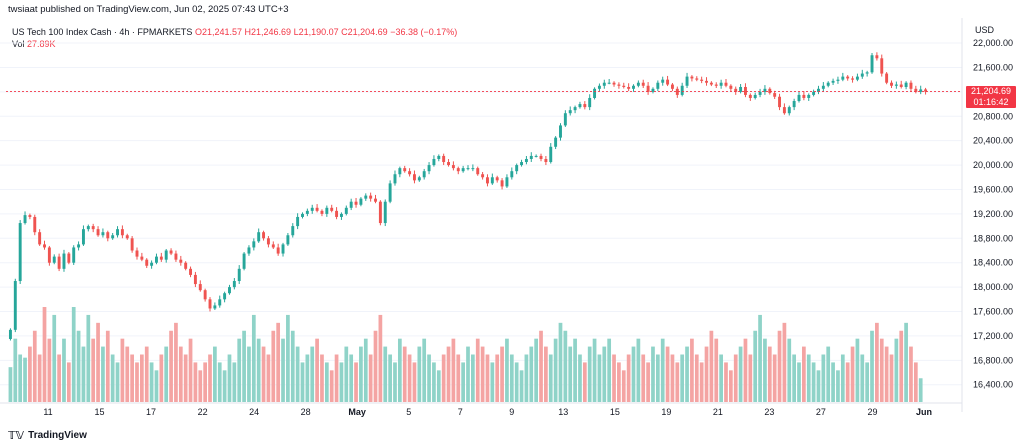 The image size is (1024, 447). Describe the element at coordinates (306, 412) in the screenshot. I see `time-tick-label: 28` at that location.